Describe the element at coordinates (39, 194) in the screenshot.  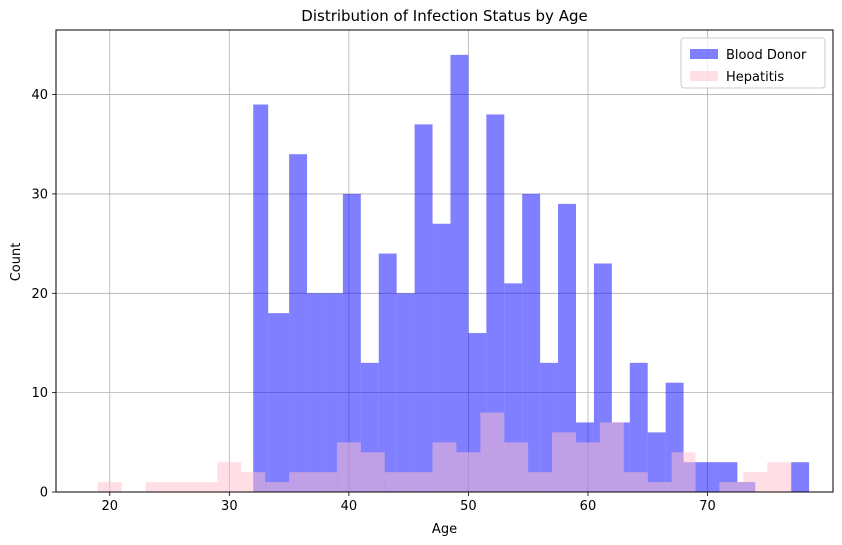
I see `y-tick-label: 30` at that location.